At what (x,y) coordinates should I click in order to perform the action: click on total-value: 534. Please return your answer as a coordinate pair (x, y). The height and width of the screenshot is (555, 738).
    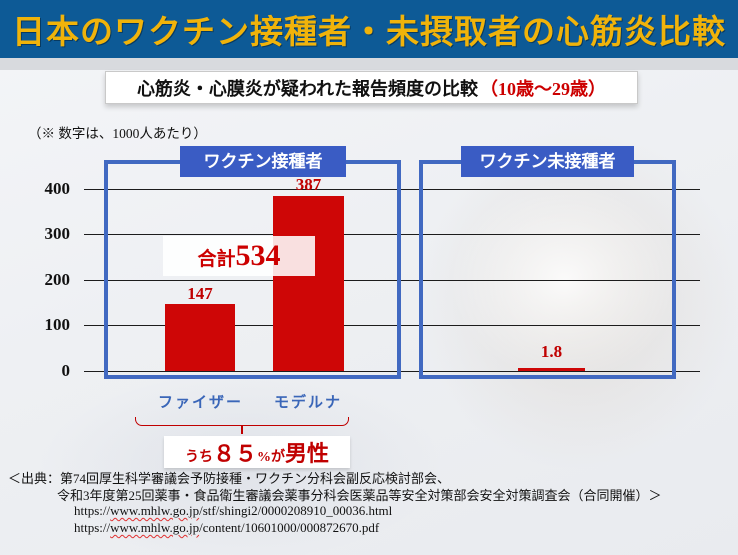
    Looking at the image, I should click on (258, 255).